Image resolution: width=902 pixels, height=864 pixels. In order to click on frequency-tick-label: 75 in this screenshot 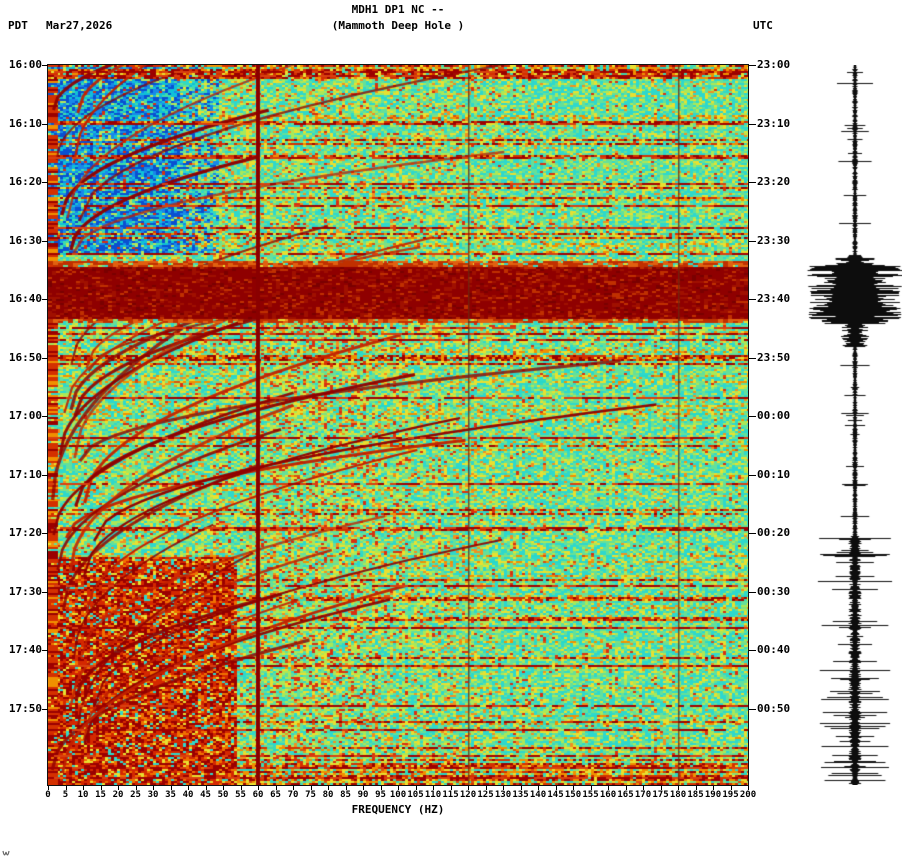, I will do `click(310, 795)`.